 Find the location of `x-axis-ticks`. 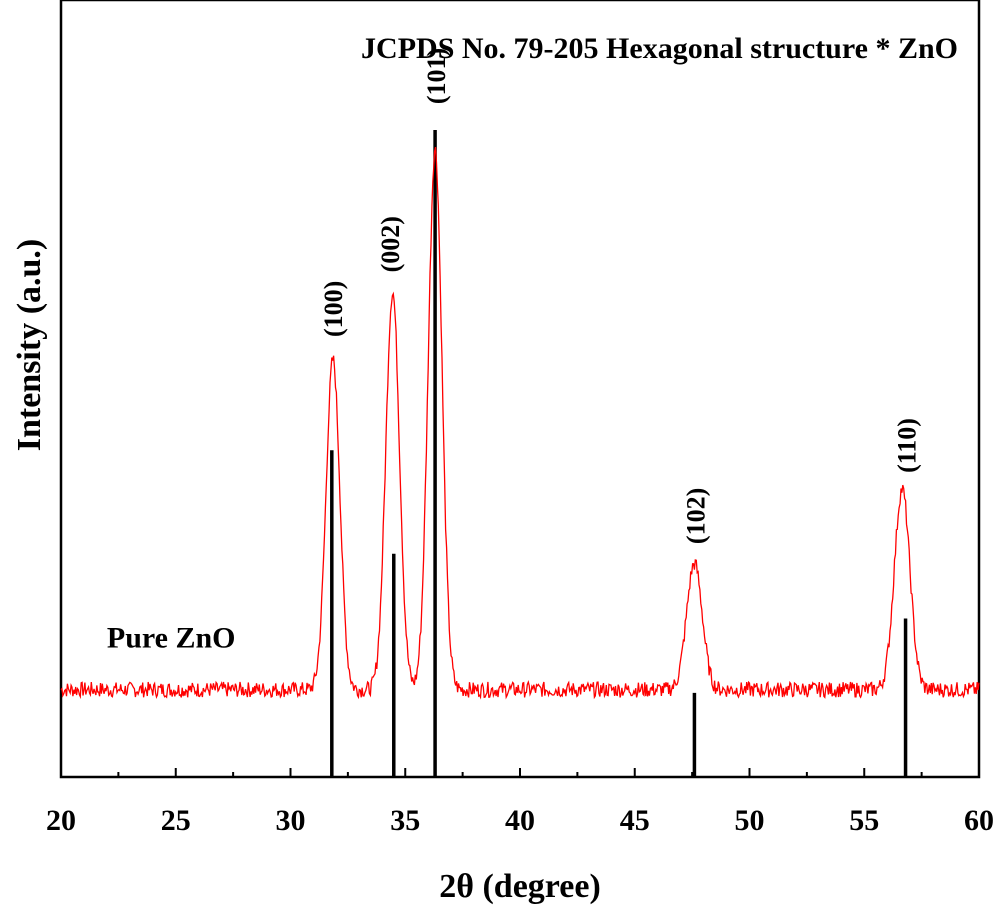

x-axis-ticks is located at coordinates (520, 772).